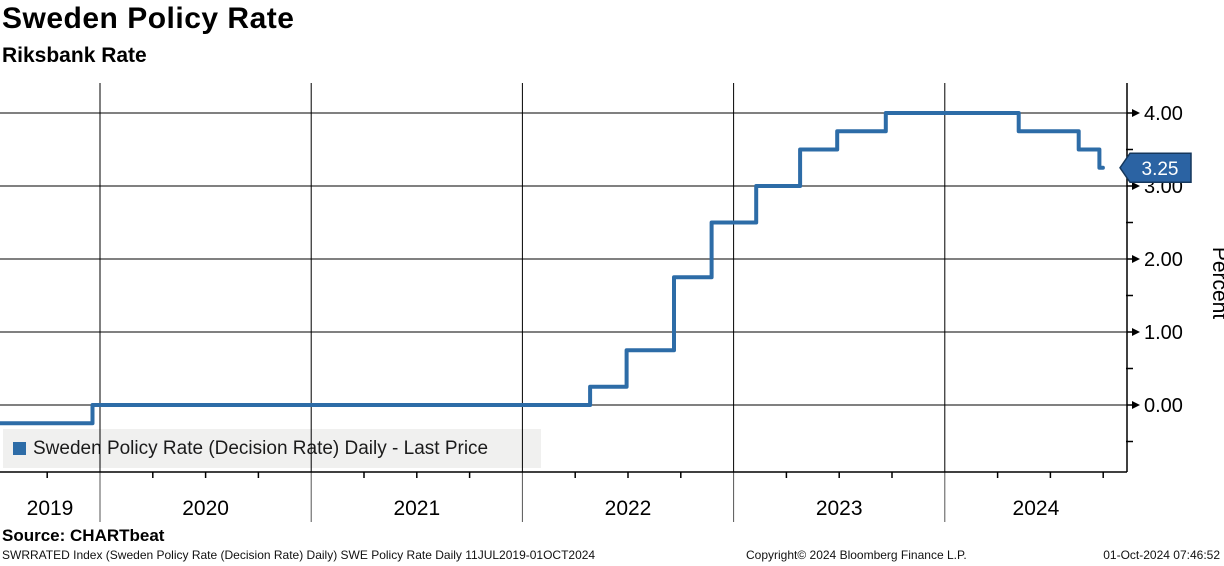  Describe the element at coordinates (83, 535) in the screenshot. I see `source-line: Source: CHARTbeat` at that location.